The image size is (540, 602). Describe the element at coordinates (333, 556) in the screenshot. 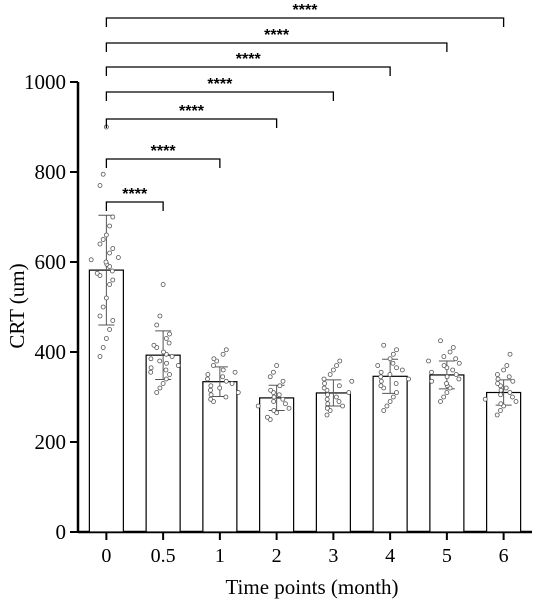

I see `x-tick-label: 3` at that location.